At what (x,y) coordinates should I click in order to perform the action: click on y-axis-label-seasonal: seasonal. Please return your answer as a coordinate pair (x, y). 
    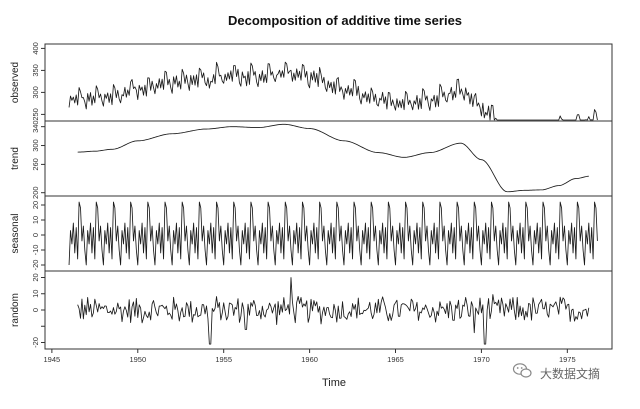
    Looking at the image, I should click on (15, 233).